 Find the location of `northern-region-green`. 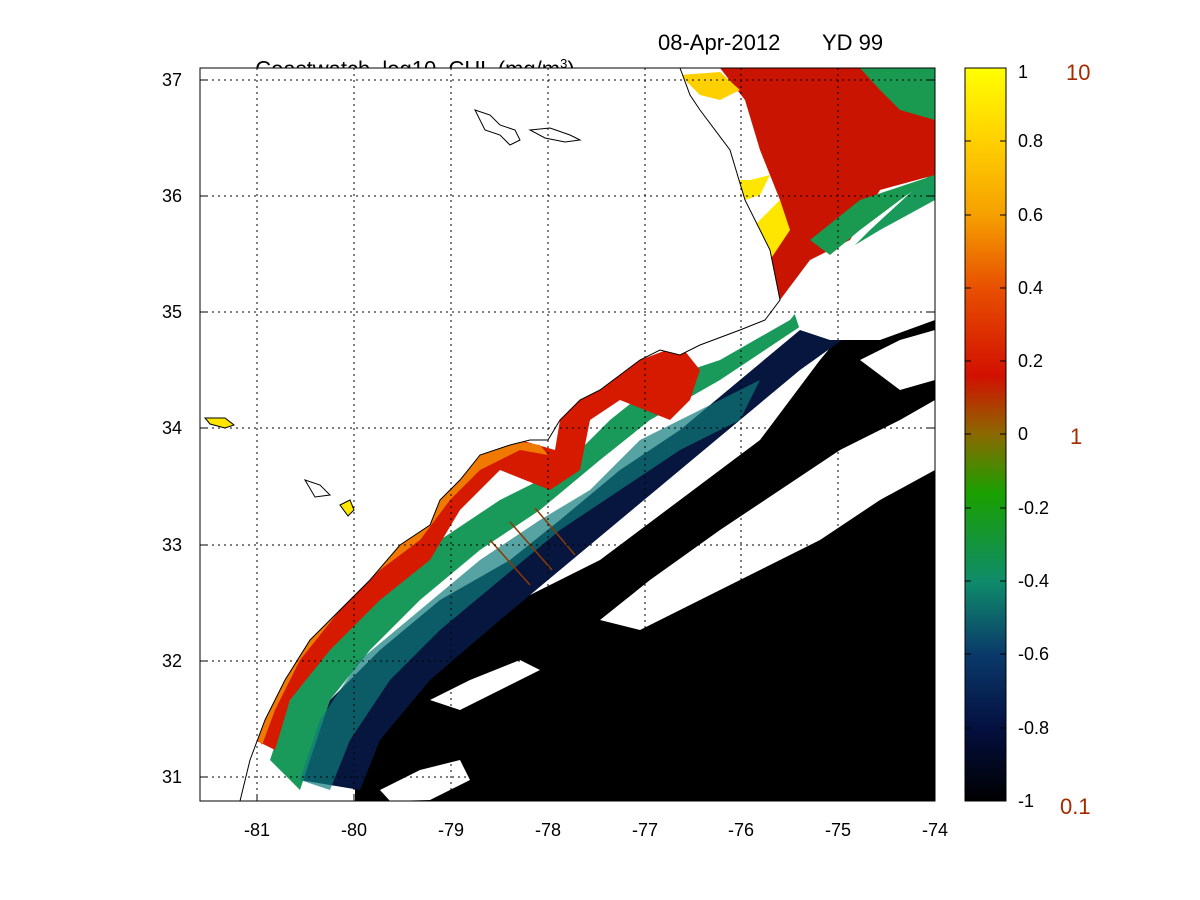

northern-region-green is located at coordinates (897, 94).